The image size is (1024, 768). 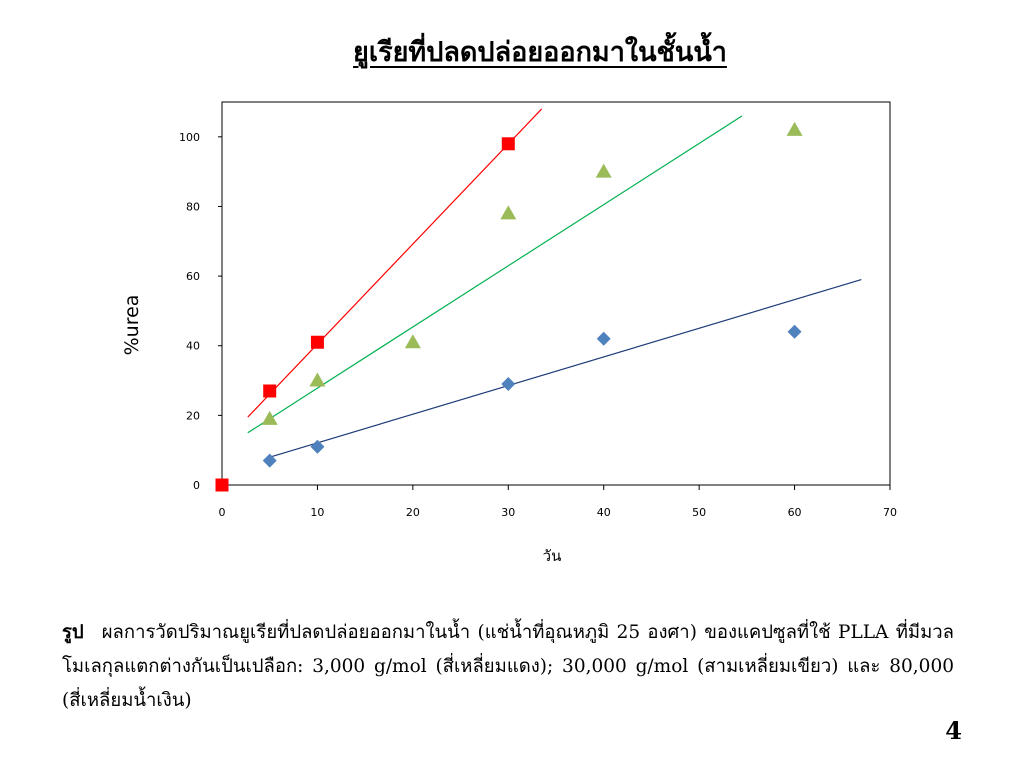 What do you see at coordinates (540, 52) in the screenshot?
I see `slide-title: ยูเรียที่ปลดปล่อยออกมาในชั้นน้ำ` at bounding box center [540, 52].